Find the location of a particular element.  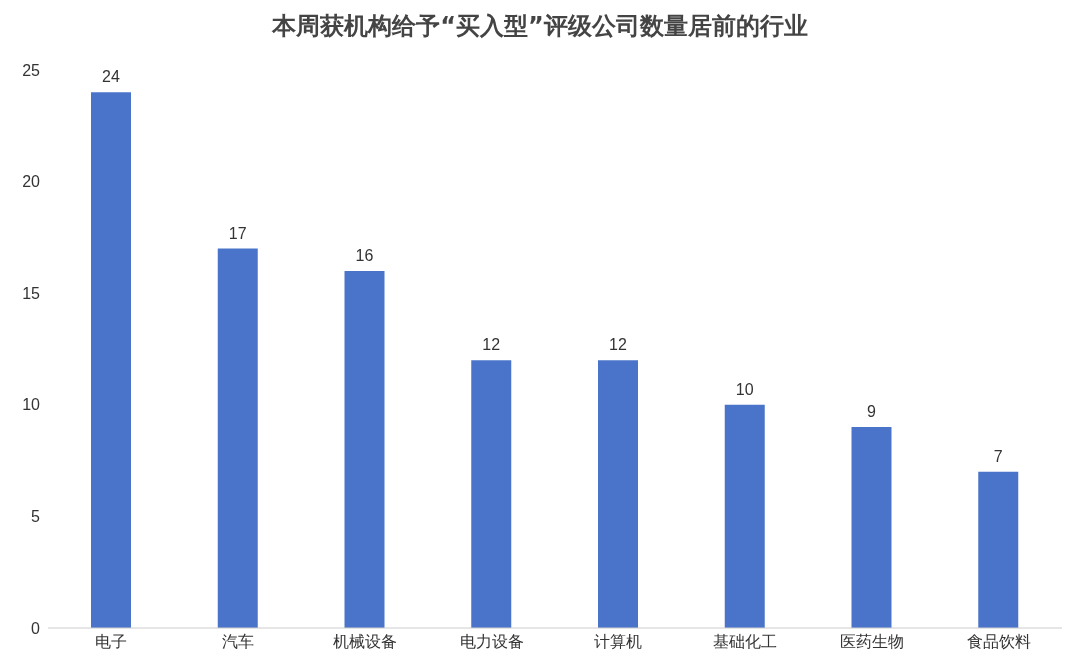

y-tick-label: 5 is located at coordinates (36, 517).